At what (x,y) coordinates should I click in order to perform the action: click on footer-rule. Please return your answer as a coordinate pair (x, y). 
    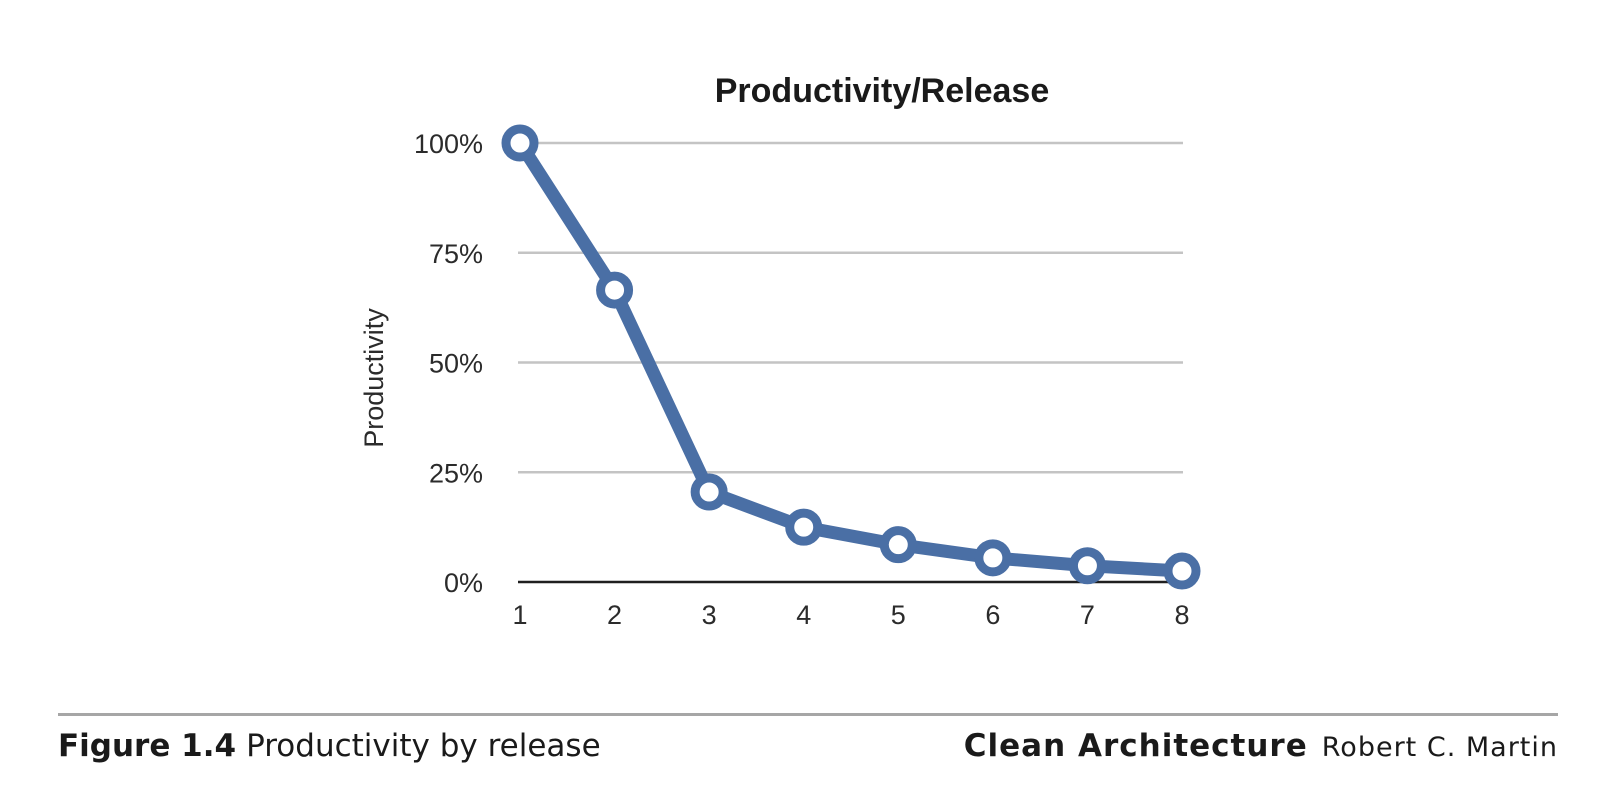
    Looking at the image, I should click on (808, 714).